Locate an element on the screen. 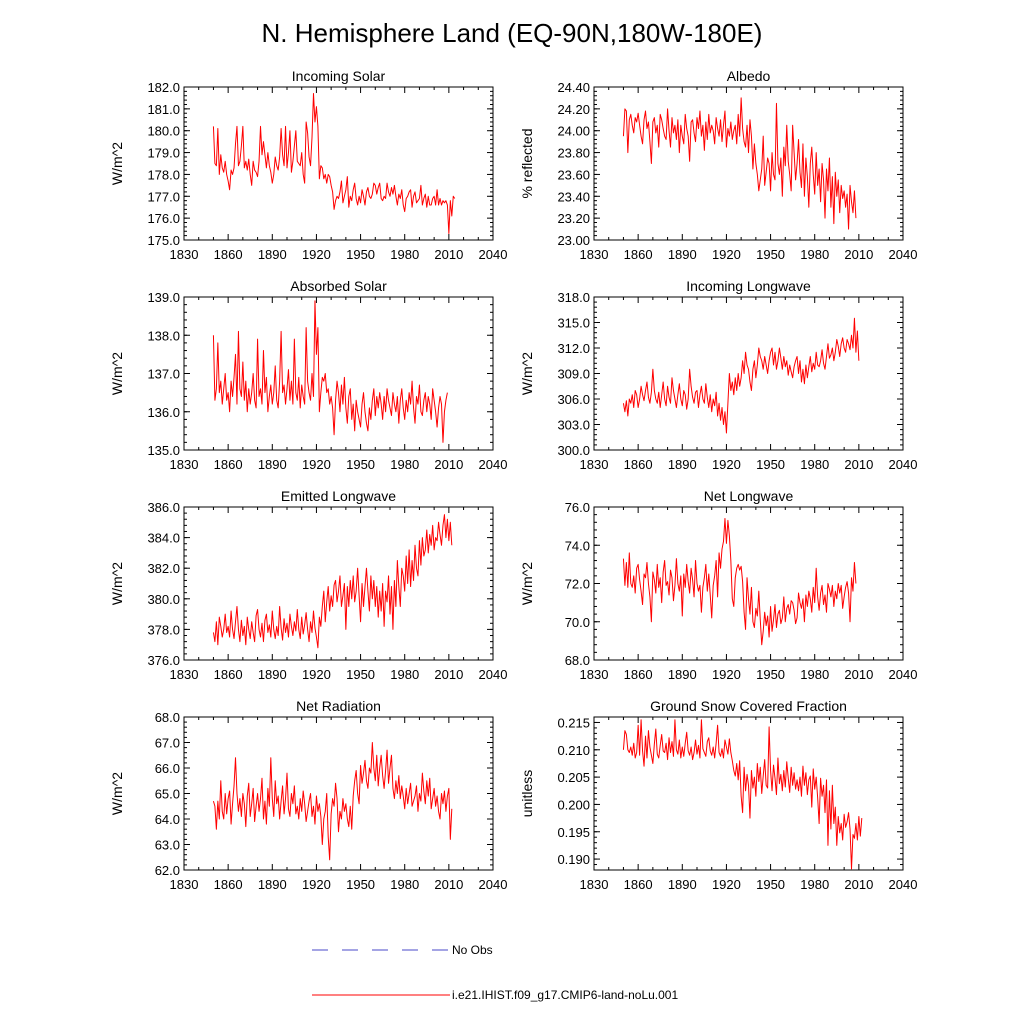 This screenshot has width=1024, height=1024. y-axis: 23.00 23.20 23.40 23.60 23.80 24.00 24.20 24.40 is located at coordinates (730, 164).